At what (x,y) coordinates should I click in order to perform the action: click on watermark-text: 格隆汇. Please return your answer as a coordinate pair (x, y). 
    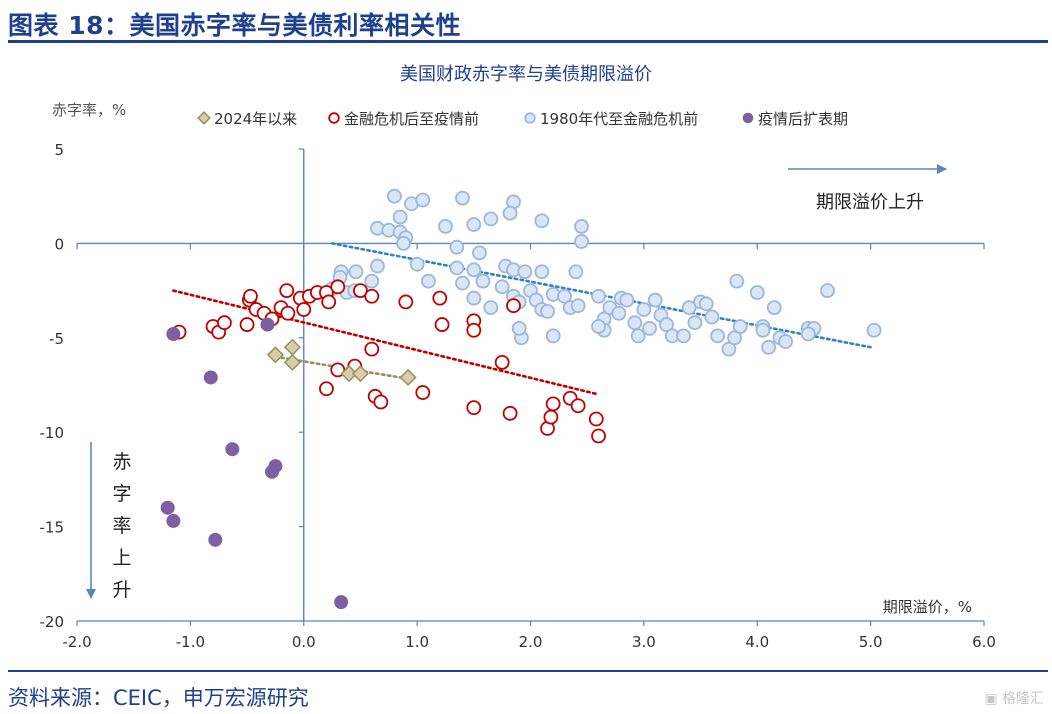
    Looking at the image, I should click on (1023, 699).